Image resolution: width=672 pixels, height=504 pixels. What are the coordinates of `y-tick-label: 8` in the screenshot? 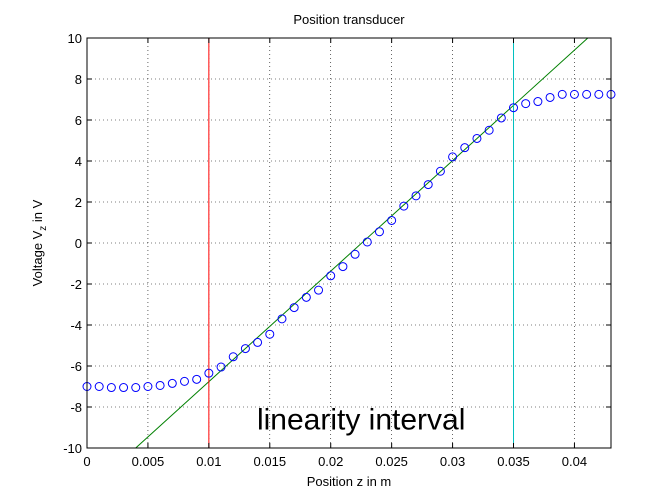 It's located at (78, 79).